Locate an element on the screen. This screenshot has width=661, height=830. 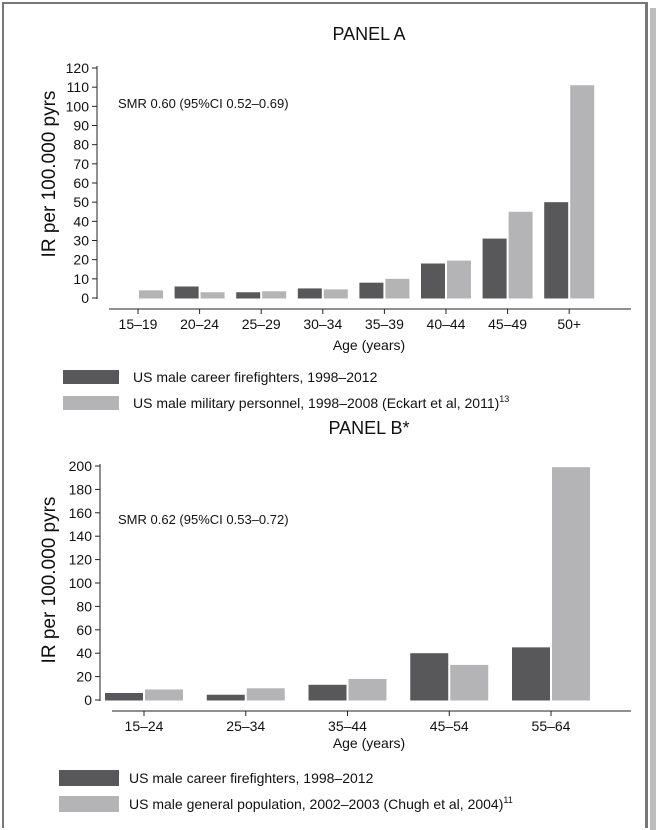
panel-a-x-tick-label: 40–44 is located at coordinates (446, 324).